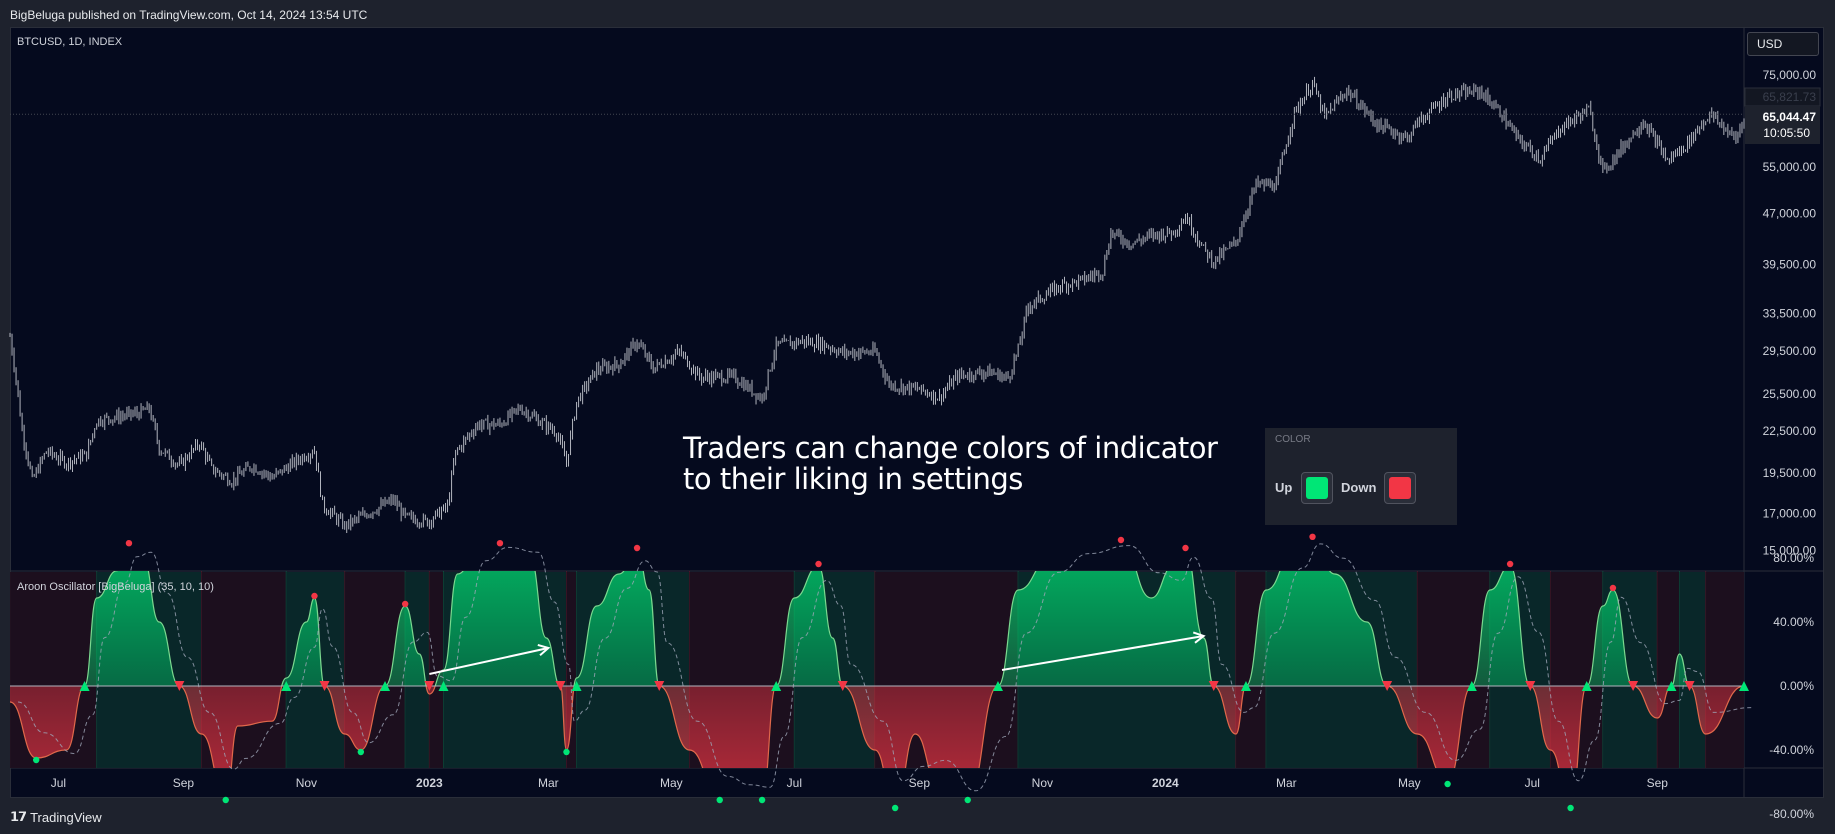  I want to click on footer-brand: 𝟭𝟳 TradingView, so click(56, 817).